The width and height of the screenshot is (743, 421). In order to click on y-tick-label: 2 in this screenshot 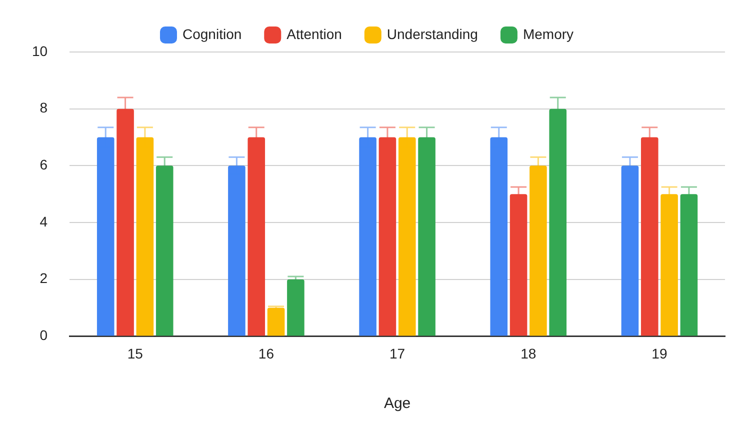, I will do `click(44, 278)`.